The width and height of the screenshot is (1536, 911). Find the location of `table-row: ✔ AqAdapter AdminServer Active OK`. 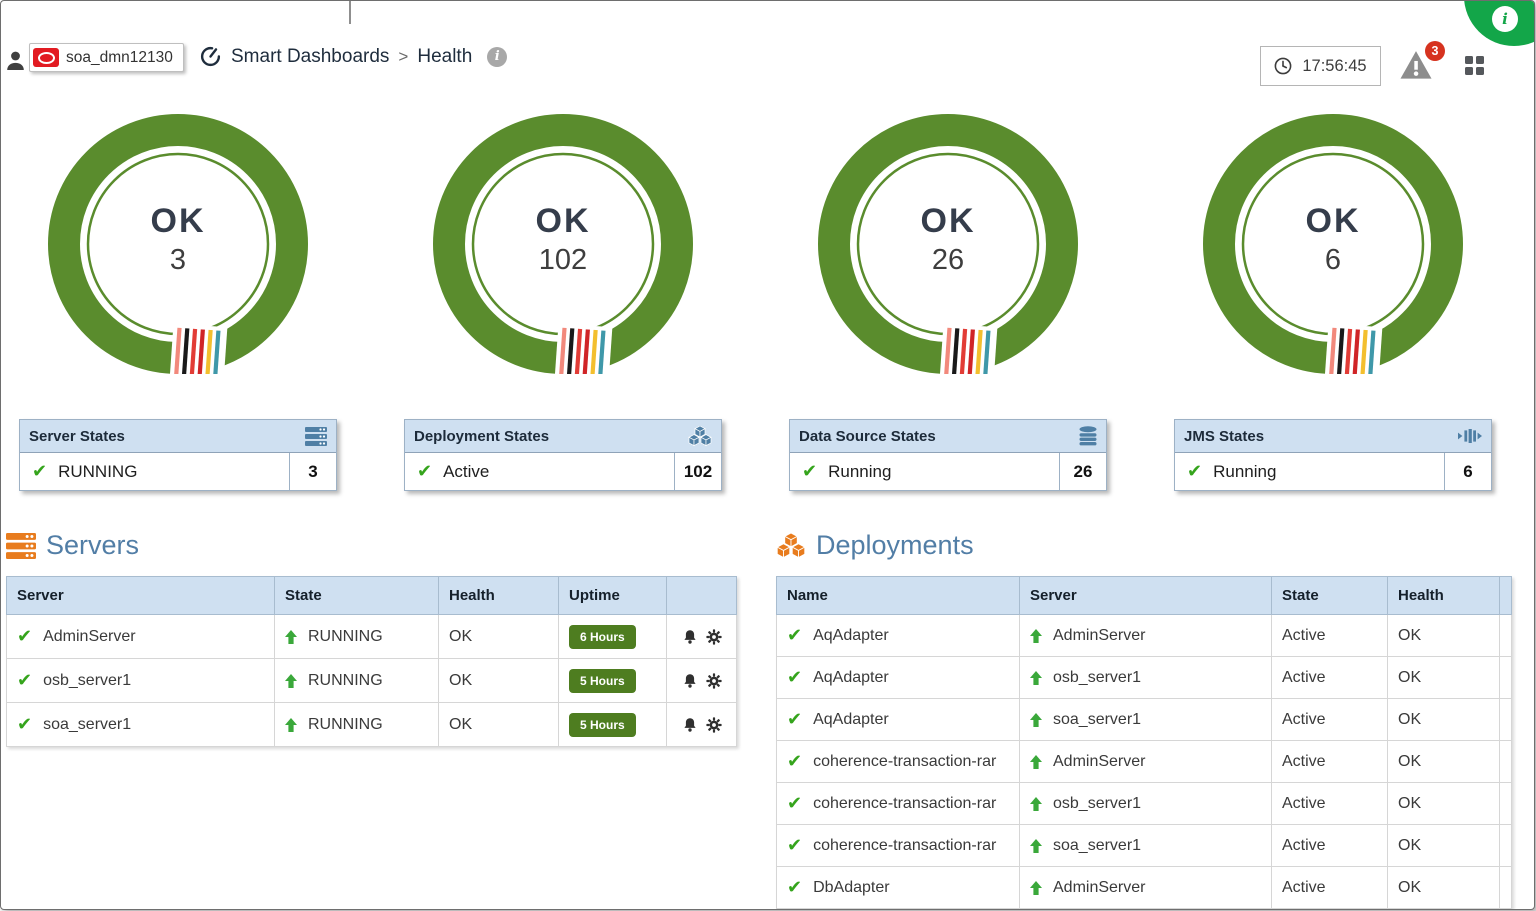

table-row: ✔ AqAdapter AdminServer Active OK is located at coordinates (1144, 635).